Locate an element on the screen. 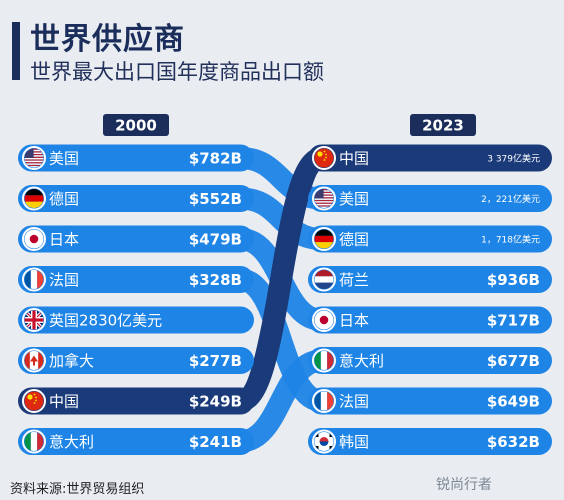 The image size is (564, 500). left-country-label: 日本 is located at coordinates (64, 240).